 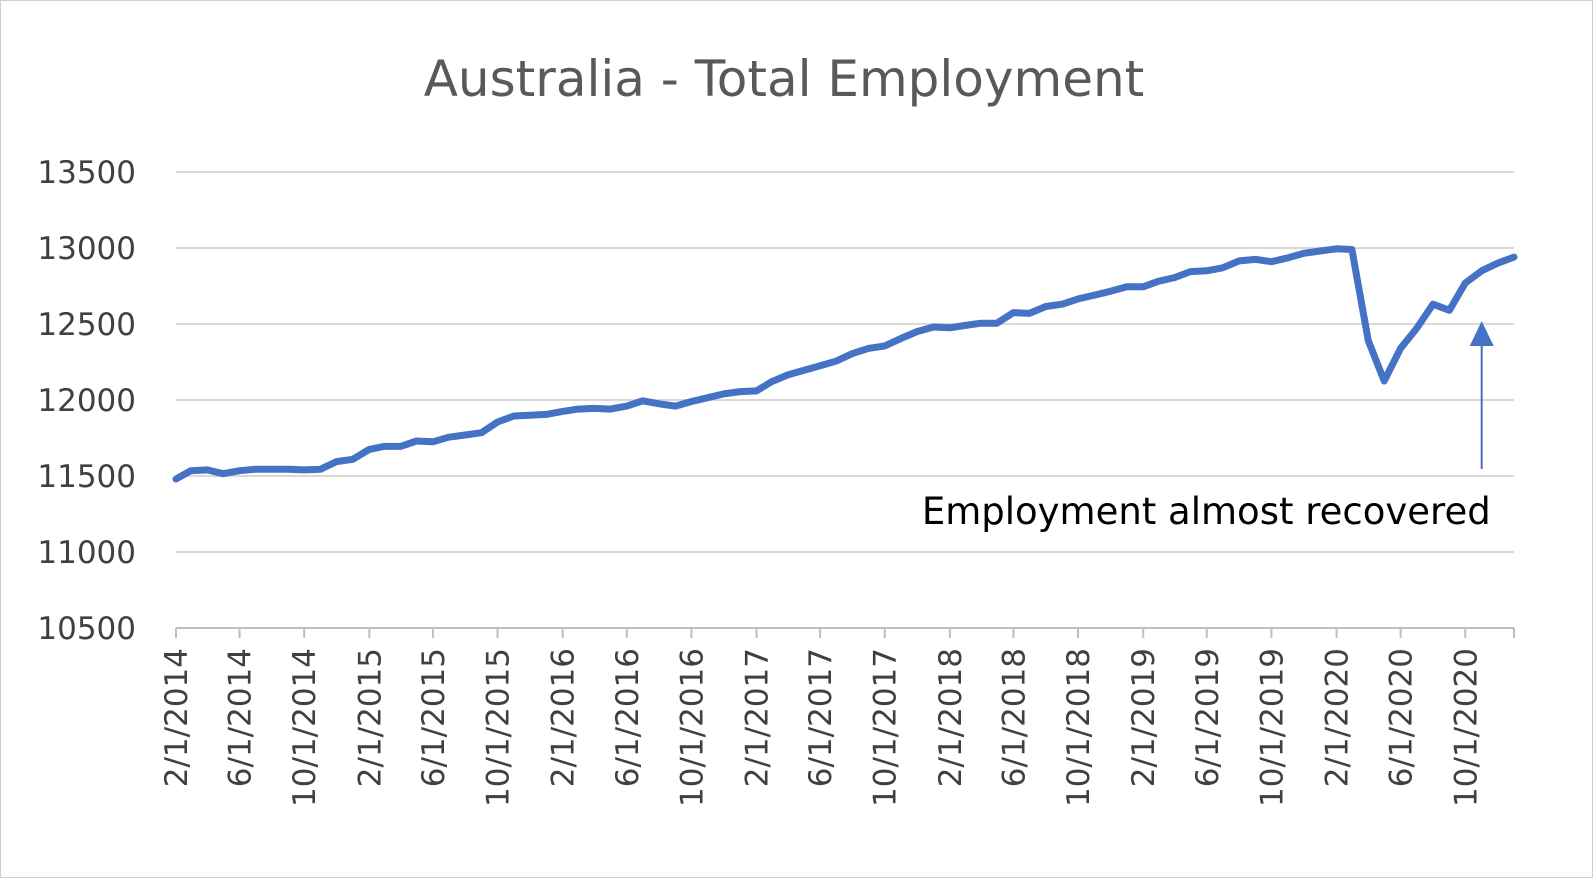 I want to click on y-tick-label: 11500, so click(x=86, y=477).